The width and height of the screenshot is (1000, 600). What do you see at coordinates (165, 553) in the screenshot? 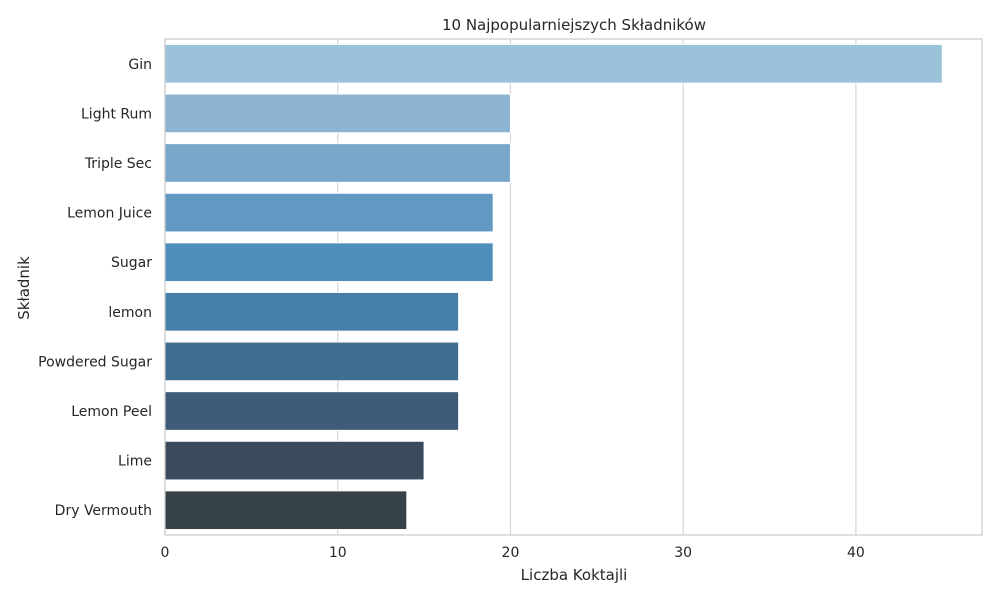
I see `x-tick-label: 0` at bounding box center [165, 553].